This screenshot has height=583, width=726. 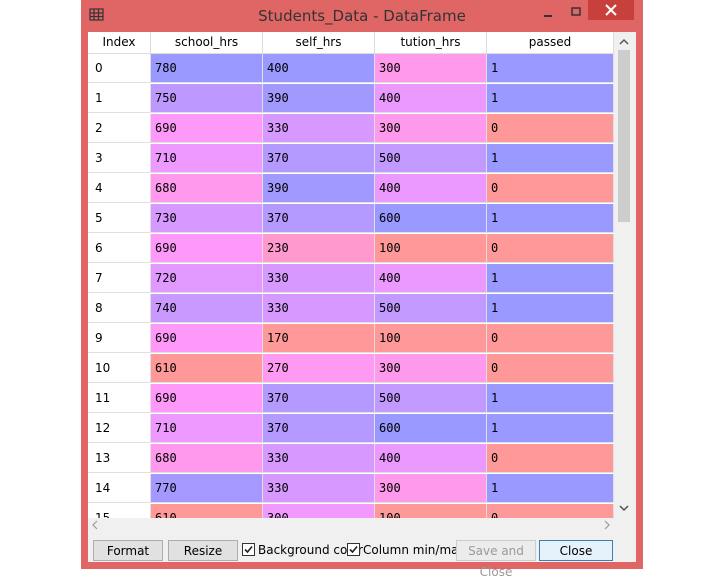 What do you see at coordinates (319, 338) in the screenshot?
I see `table-cell: 170` at bounding box center [319, 338].